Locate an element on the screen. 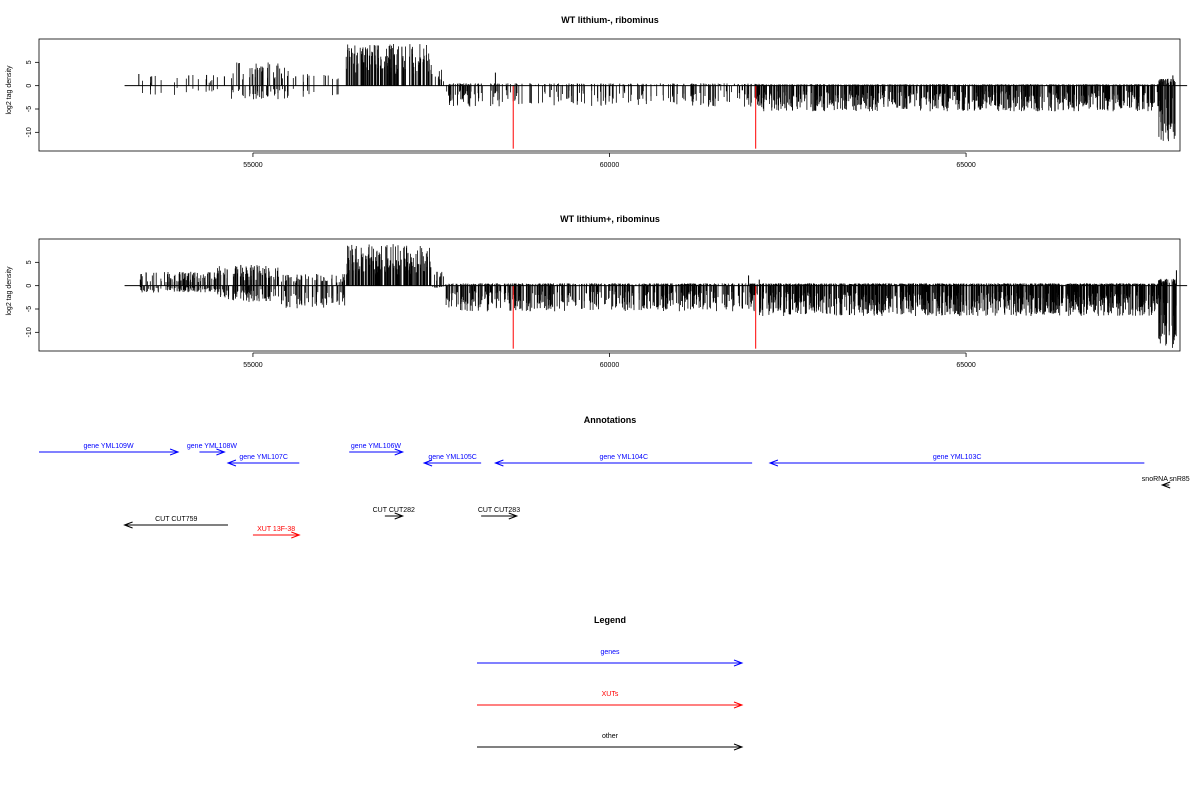  y-tick-label: 0 is located at coordinates (29, 86).